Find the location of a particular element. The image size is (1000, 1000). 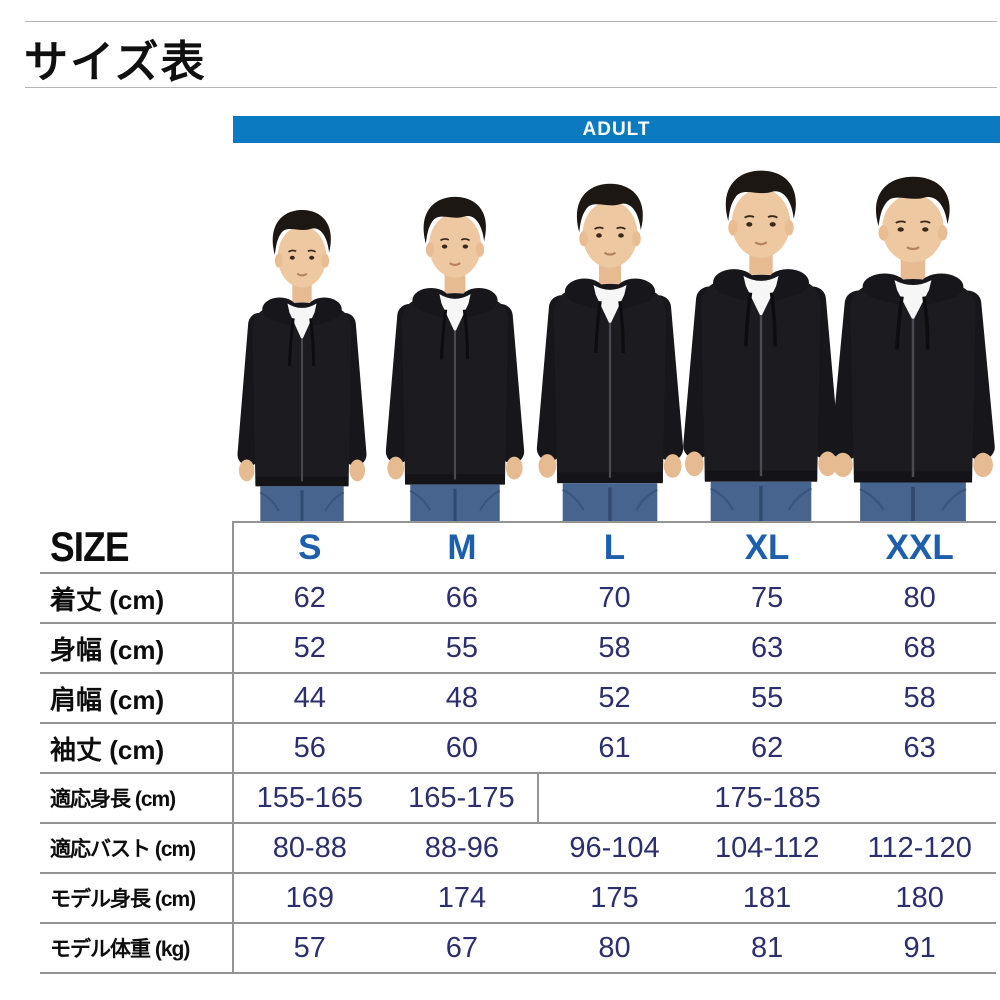

model-m is located at coordinates (454, 359).